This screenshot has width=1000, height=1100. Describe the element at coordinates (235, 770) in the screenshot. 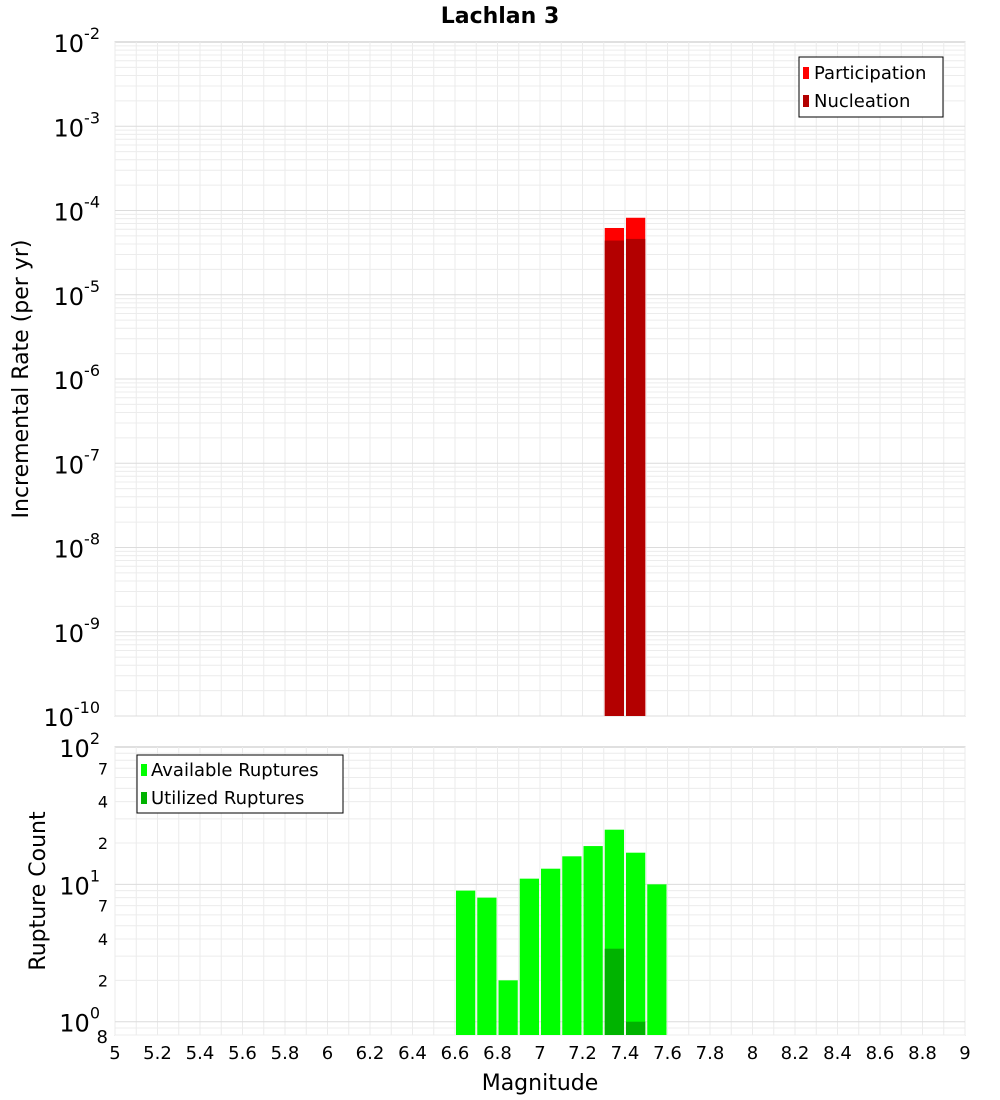

I see `legend-label-available: Available Ruptures` at that location.